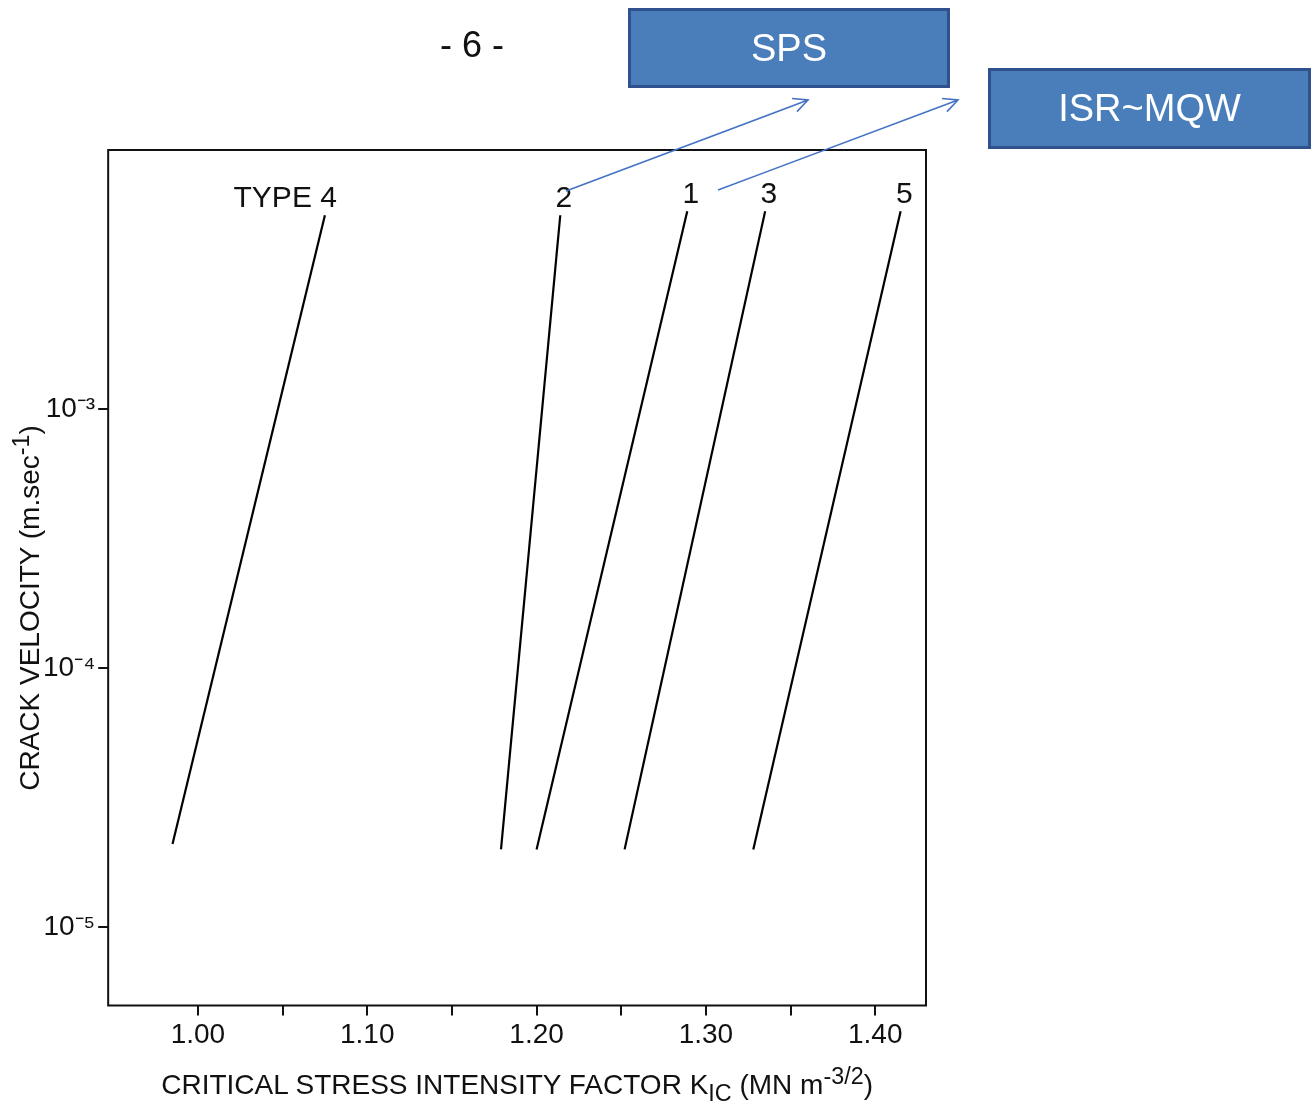 This screenshot has width=1316, height=1117. What do you see at coordinates (1149, 108) in the screenshot?
I see `text: ISR~MQW` at bounding box center [1149, 108].